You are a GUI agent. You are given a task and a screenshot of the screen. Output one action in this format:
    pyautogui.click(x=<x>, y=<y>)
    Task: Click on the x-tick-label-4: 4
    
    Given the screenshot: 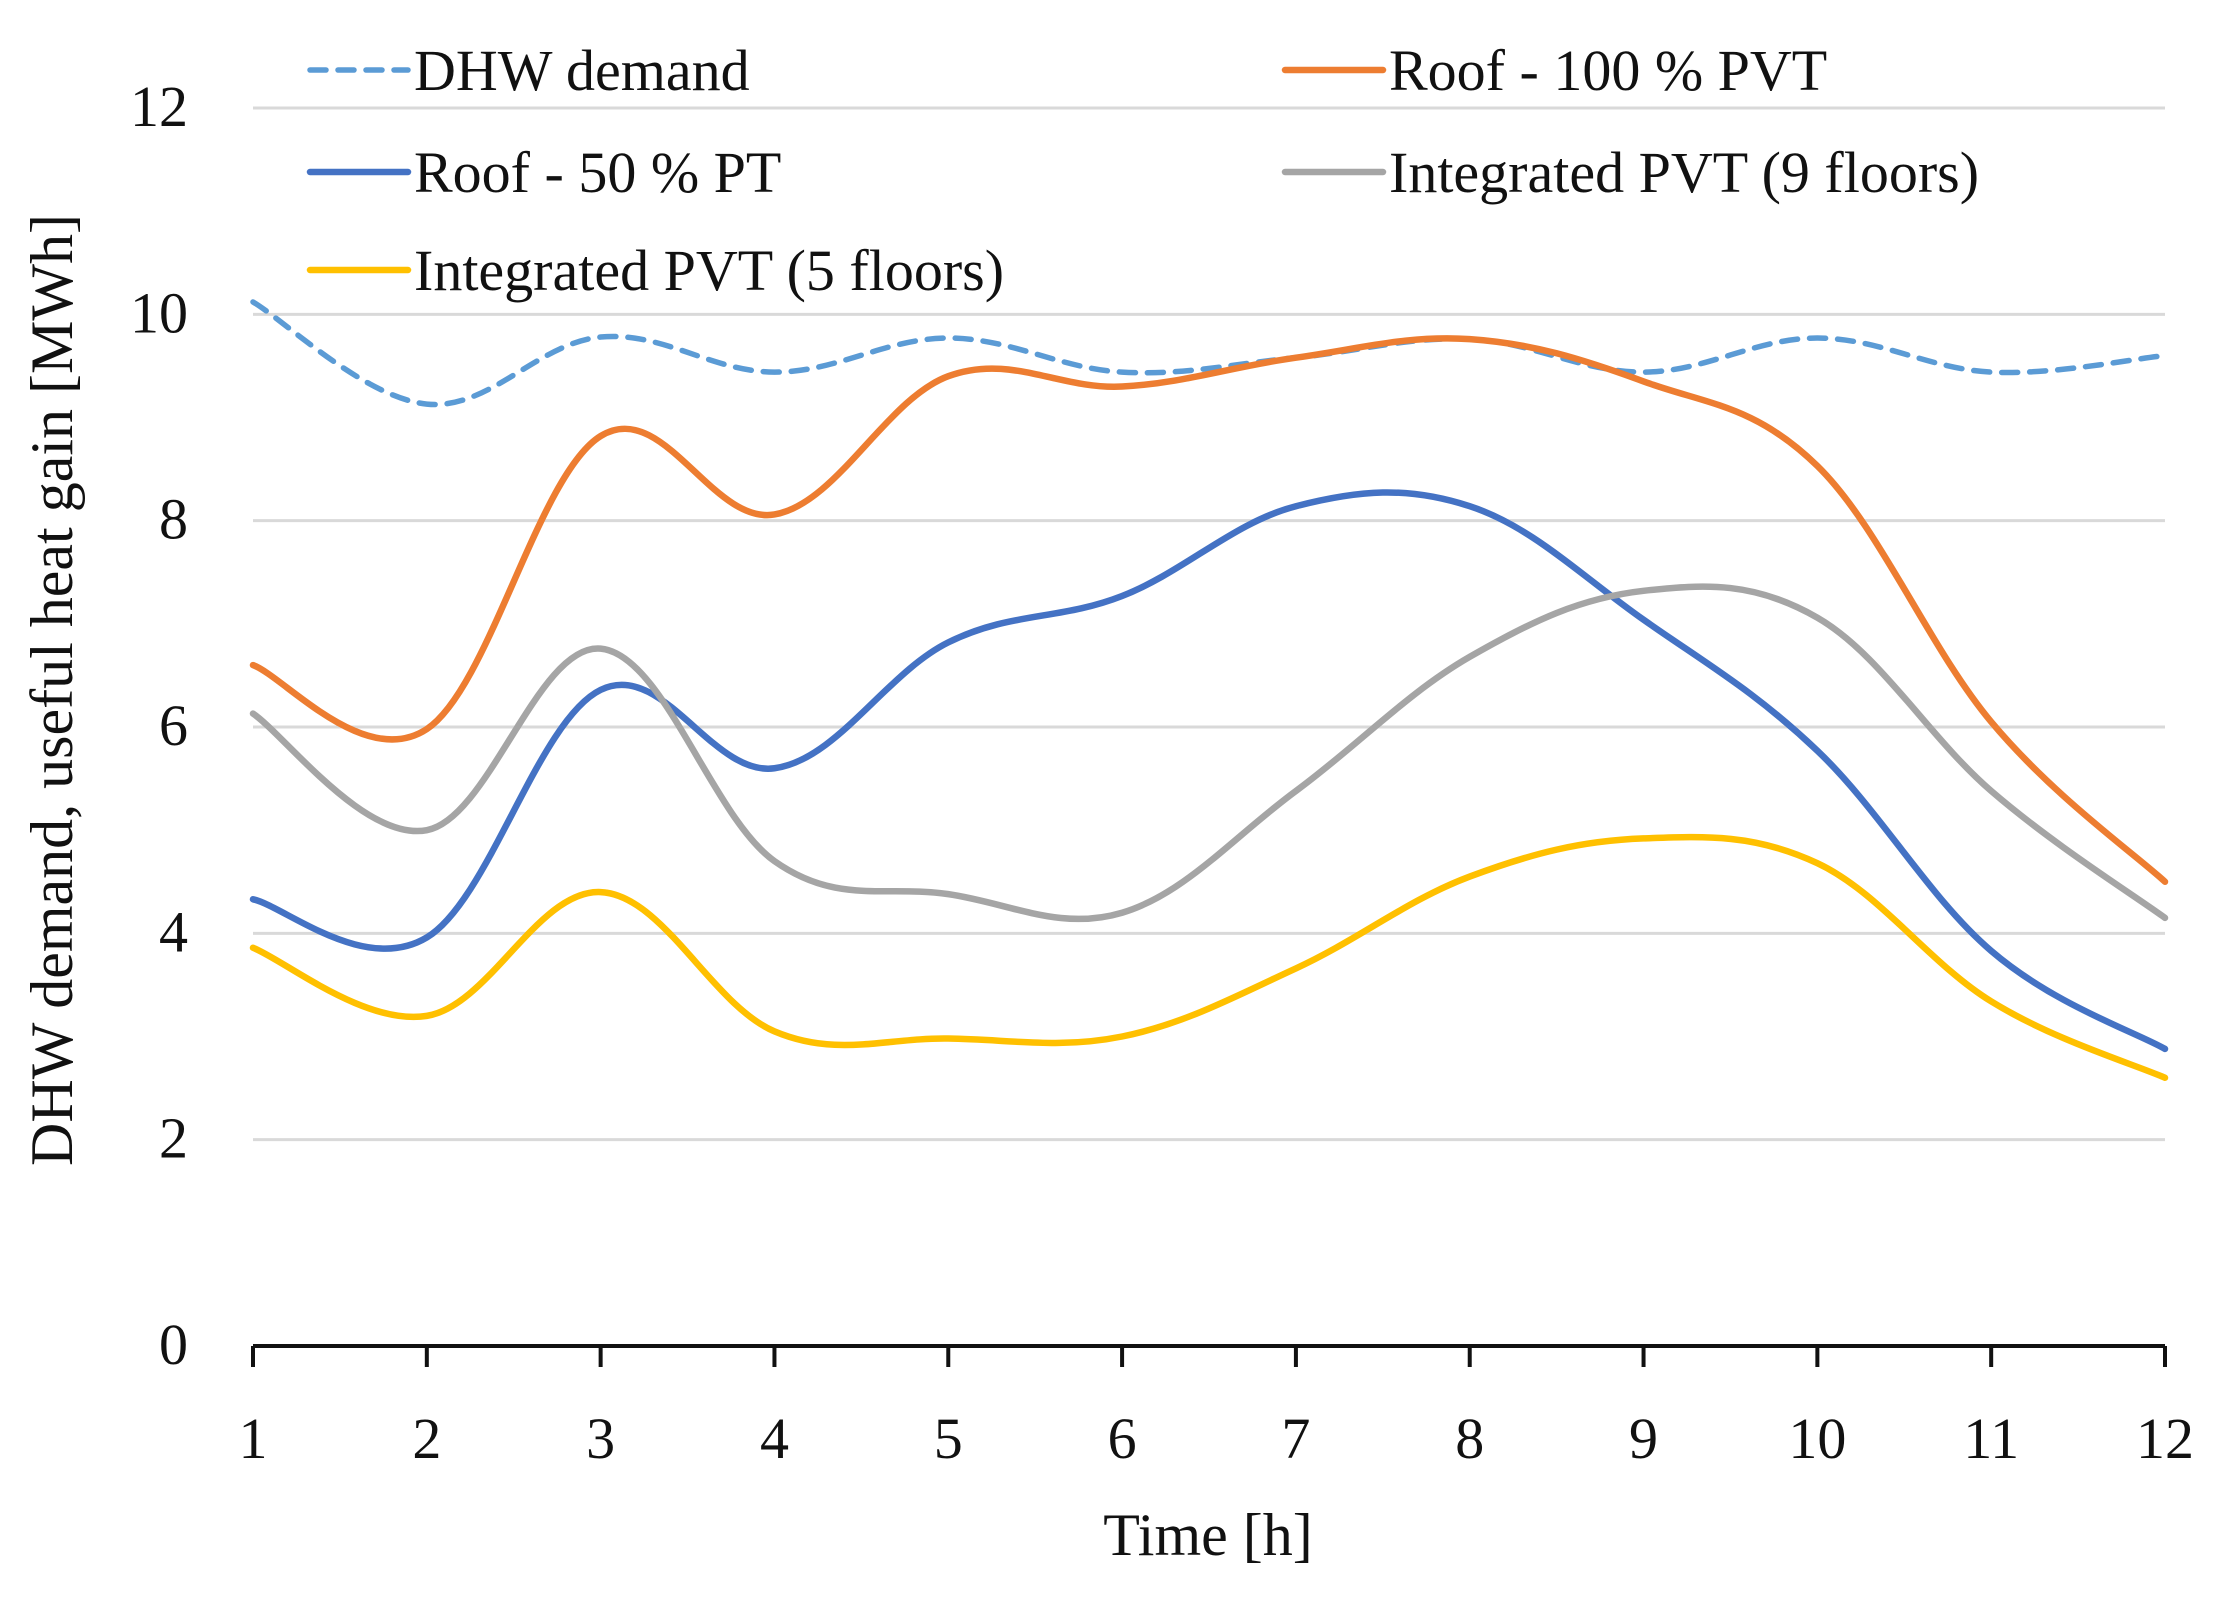 What is the action you would take?
    pyautogui.click(x=774, y=1438)
    